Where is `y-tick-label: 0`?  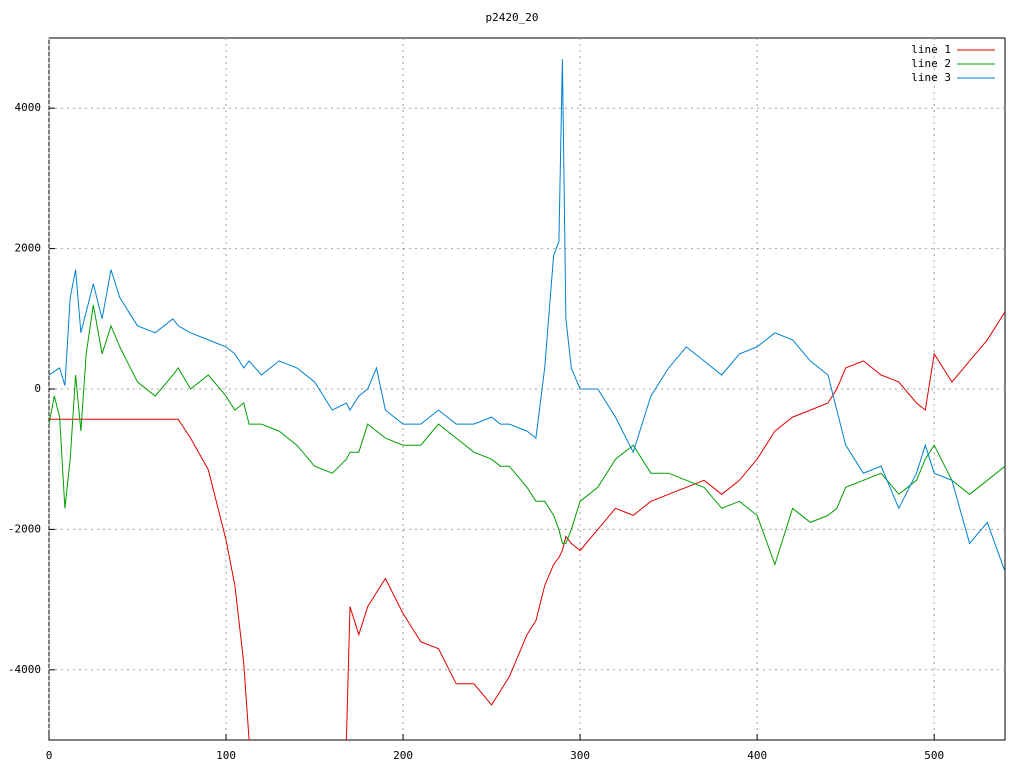
y-tick-label: 0 is located at coordinates (37, 388).